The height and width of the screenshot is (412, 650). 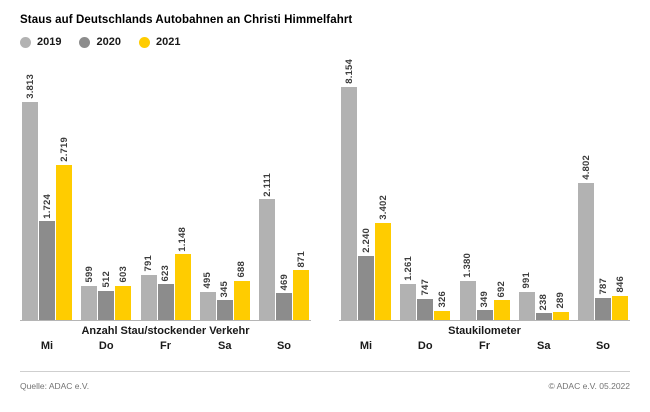 I want to click on bar-column: 469, so click(x=284, y=297).